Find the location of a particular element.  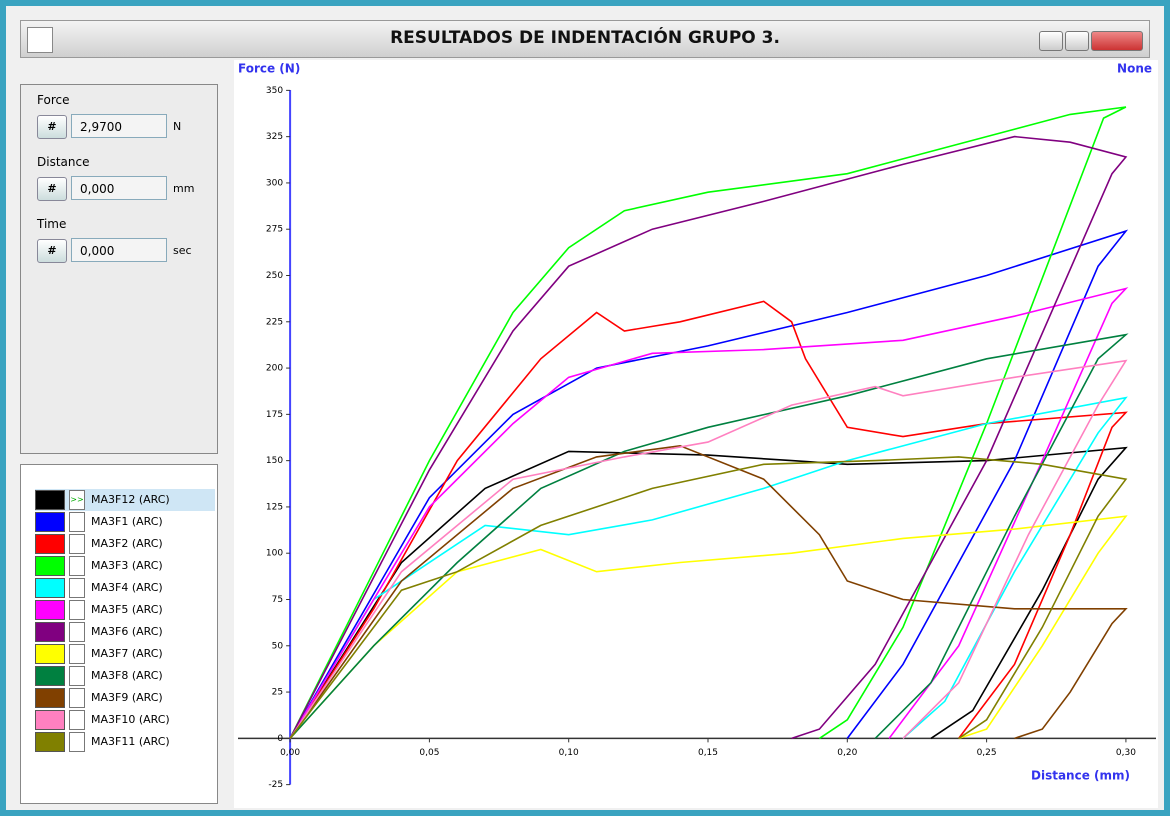

window-title: RESULTADOS DE INDENTACIÓN GRUPO 3. is located at coordinates (585, 38).